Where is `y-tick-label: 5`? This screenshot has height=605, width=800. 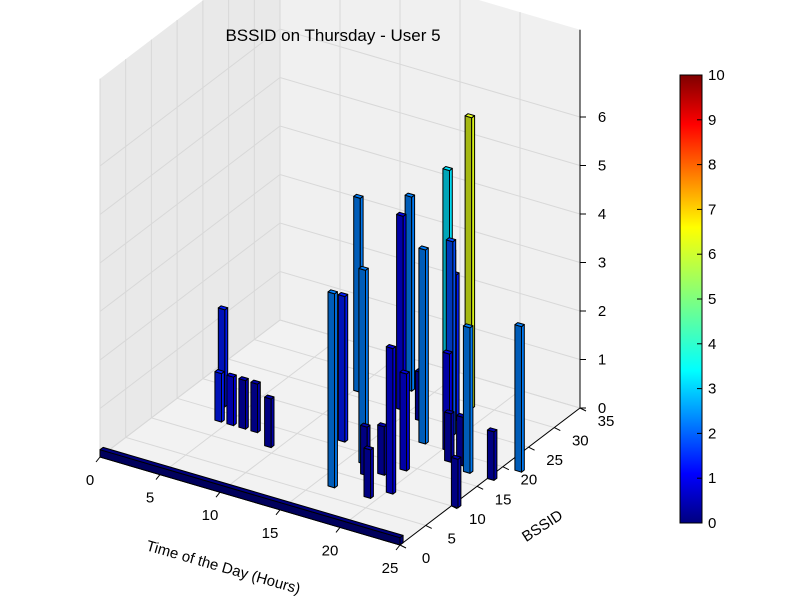
y-tick-label: 5 is located at coordinates (452, 538).